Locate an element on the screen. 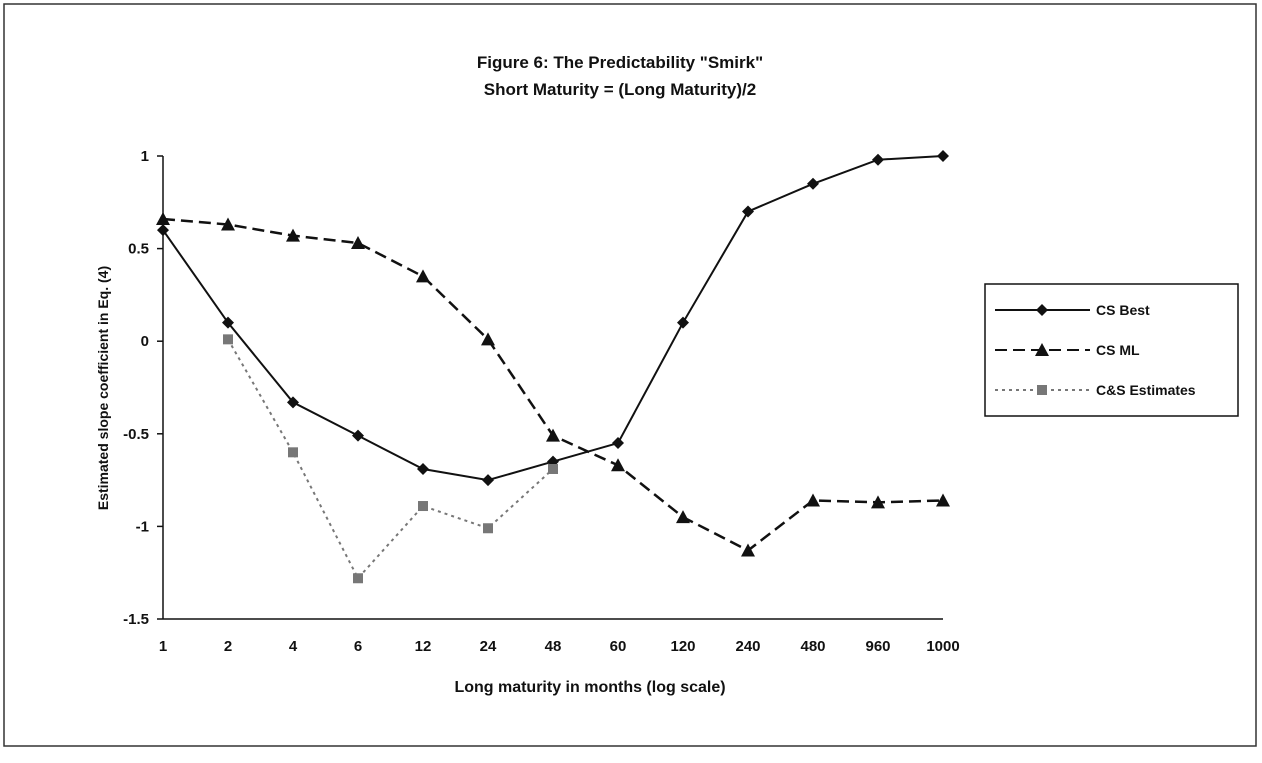 Image resolution: width=1262 pixels, height=763 pixels. x-tick-label: 12 is located at coordinates (423, 646).